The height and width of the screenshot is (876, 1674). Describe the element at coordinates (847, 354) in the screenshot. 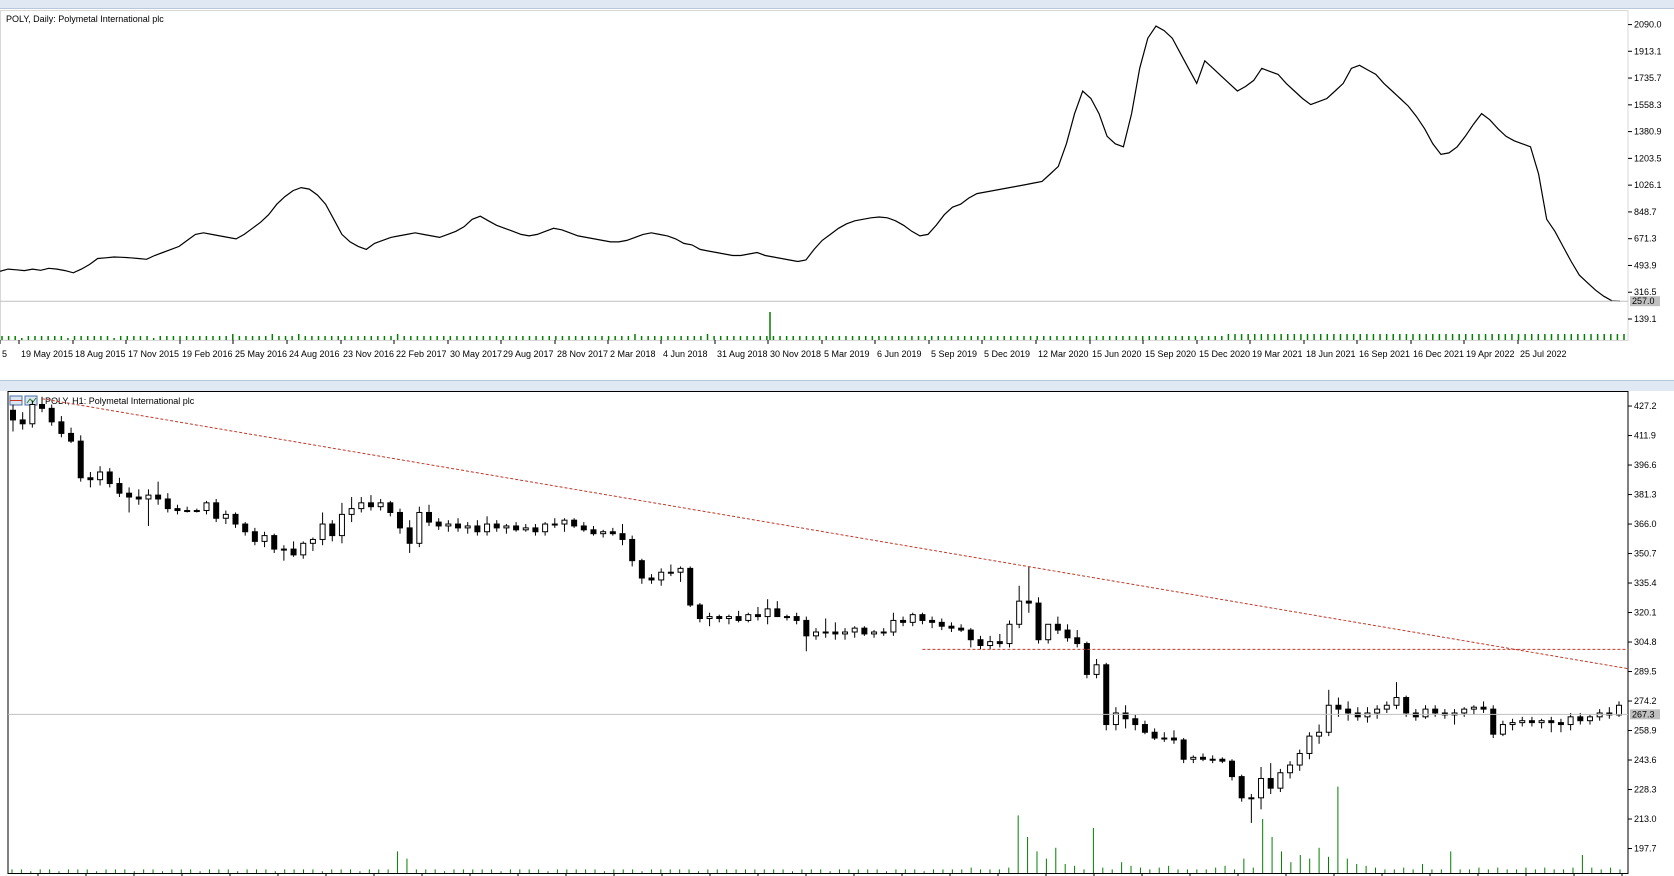

I see `x-tick-label: 5 Mar 2019` at that location.